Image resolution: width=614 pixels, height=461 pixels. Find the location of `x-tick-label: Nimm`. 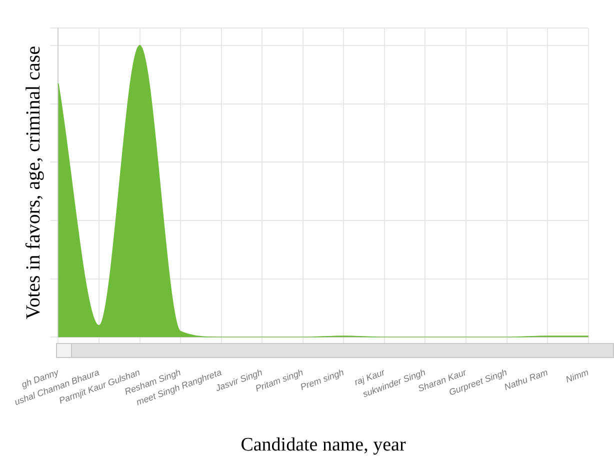

x-tick-label: Nimm is located at coordinates (577, 375).